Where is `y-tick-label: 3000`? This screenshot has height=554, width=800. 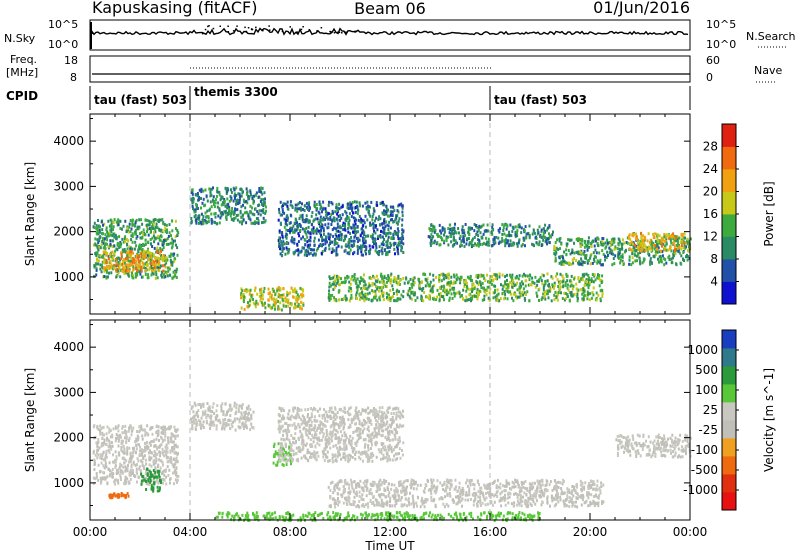 y-tick-label: 3000 is located at coordinates (68, 186).